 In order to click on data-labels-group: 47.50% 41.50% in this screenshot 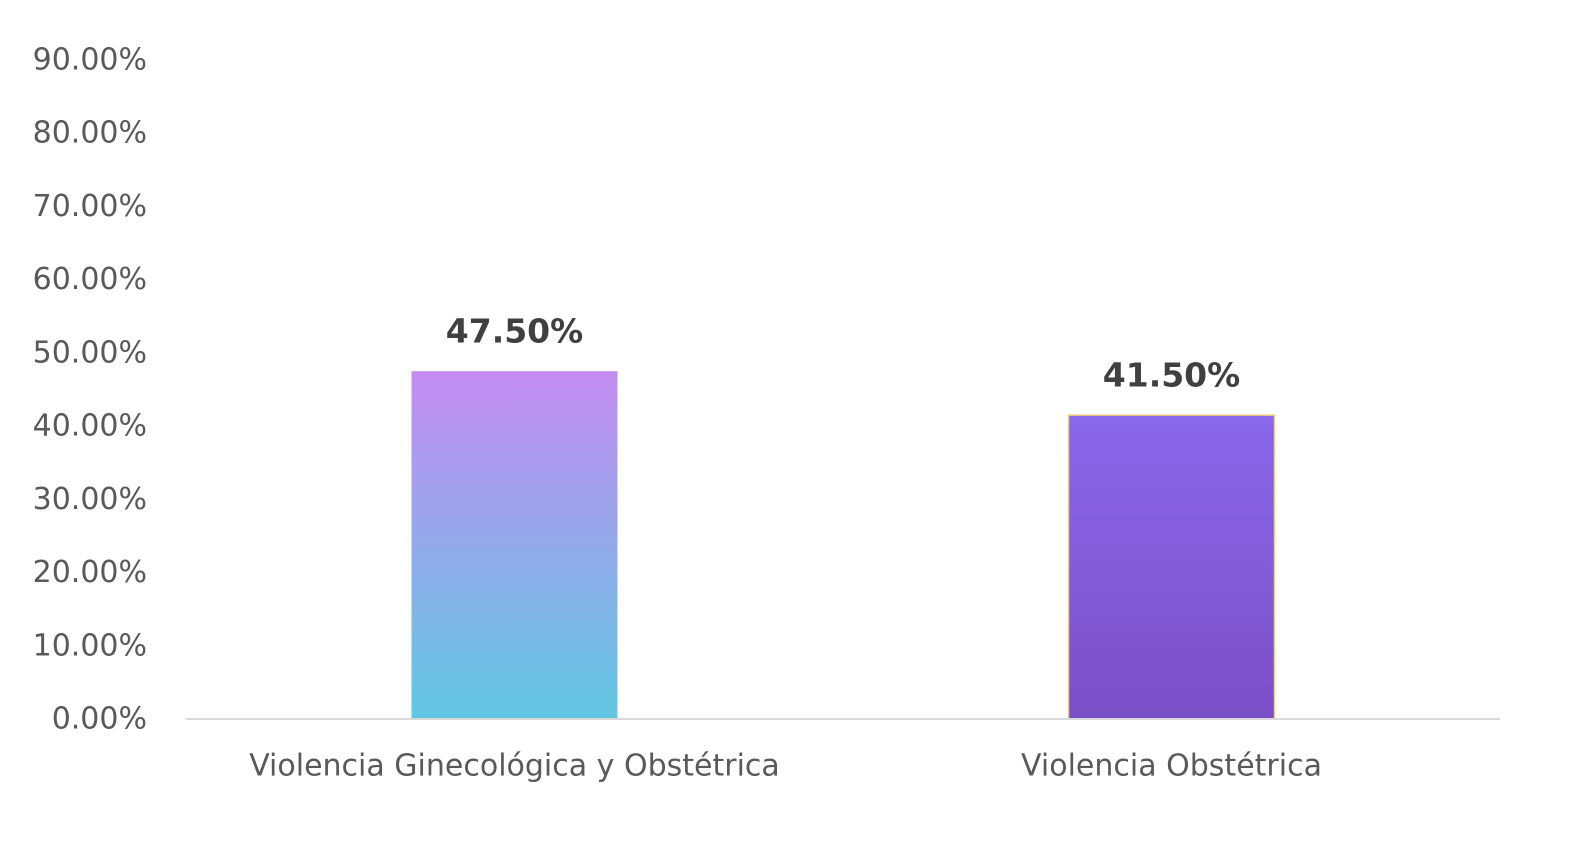, I will do `click(843, 353)`.